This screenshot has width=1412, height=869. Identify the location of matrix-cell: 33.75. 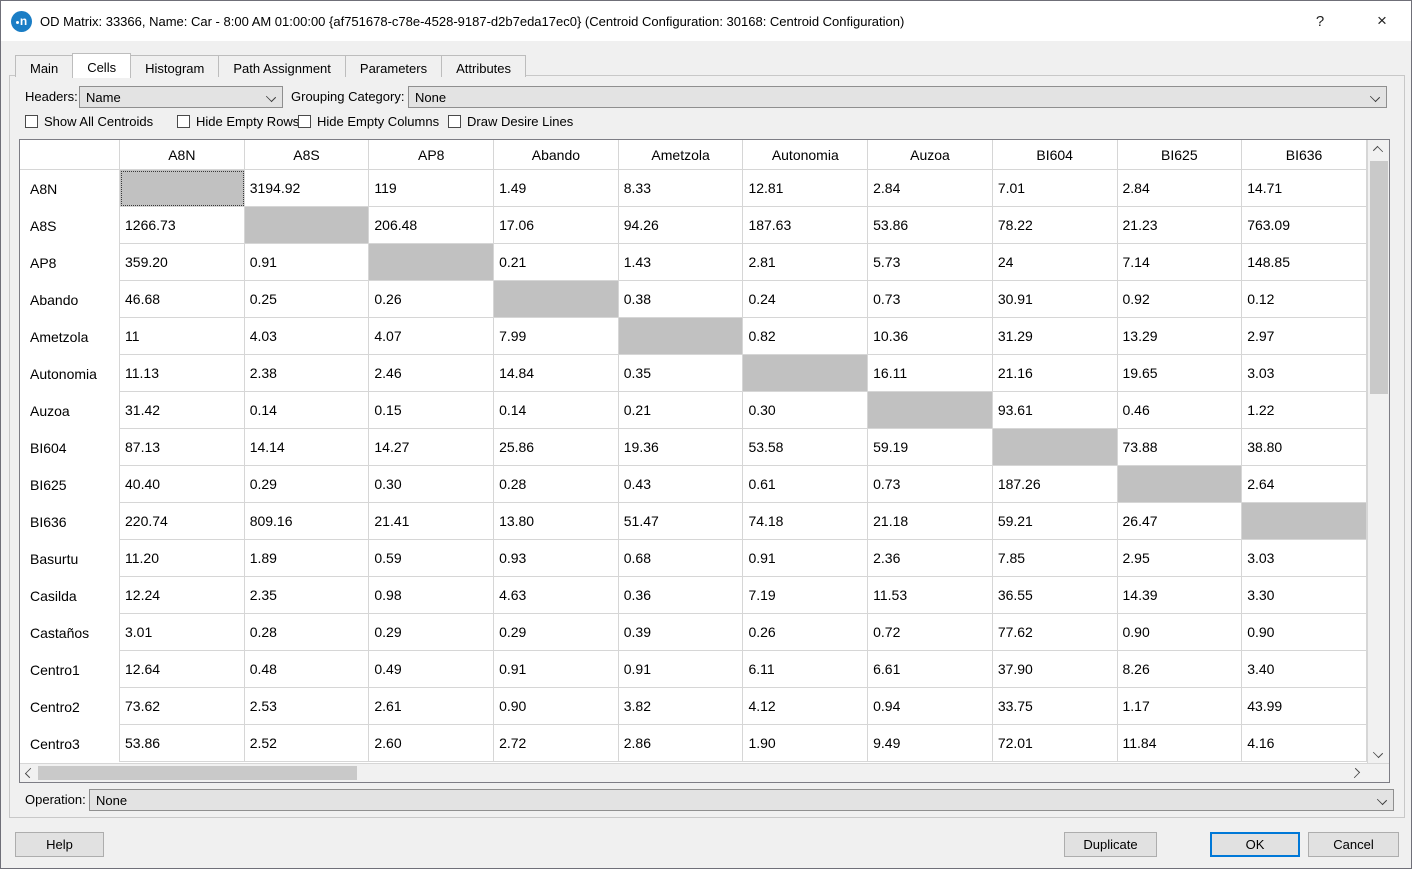
(1055, 706).